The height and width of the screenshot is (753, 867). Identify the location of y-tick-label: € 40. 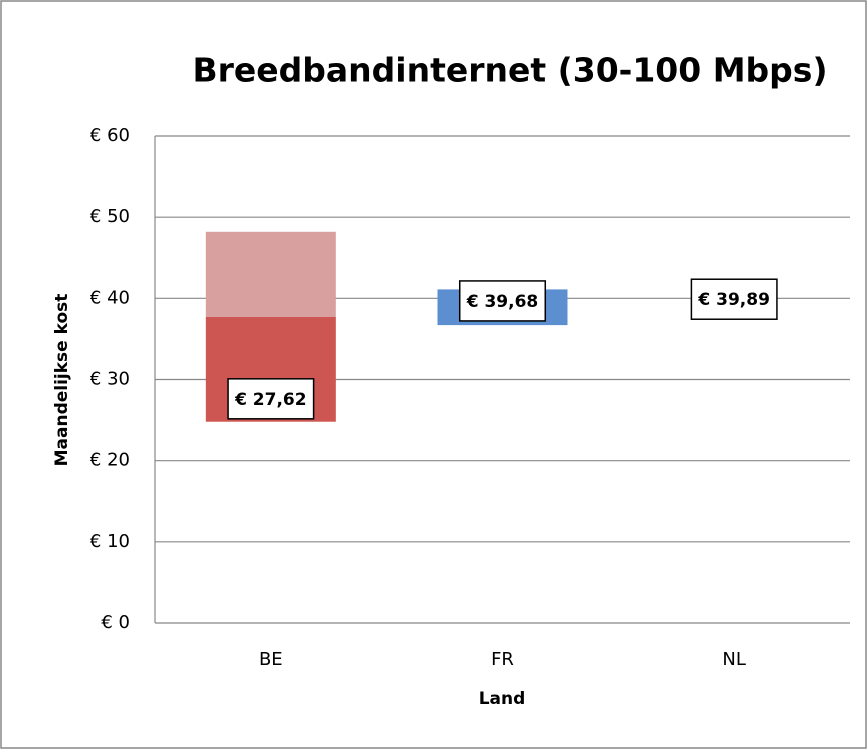
(110, 297).